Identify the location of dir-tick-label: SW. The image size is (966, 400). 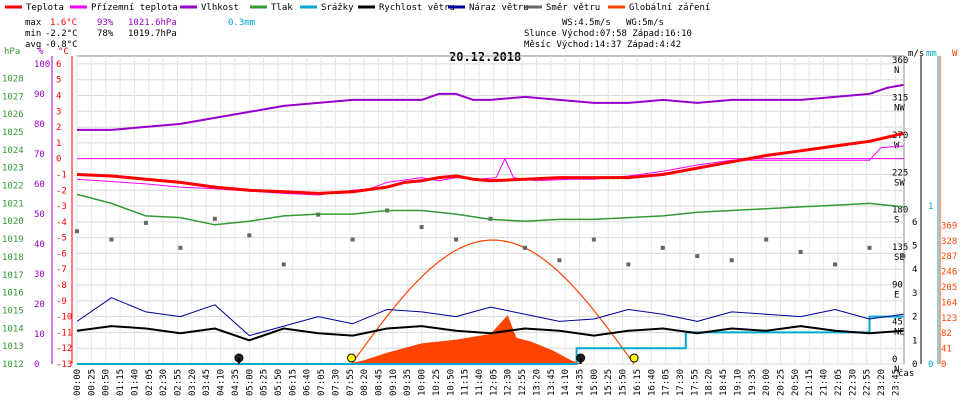
(899, 183).